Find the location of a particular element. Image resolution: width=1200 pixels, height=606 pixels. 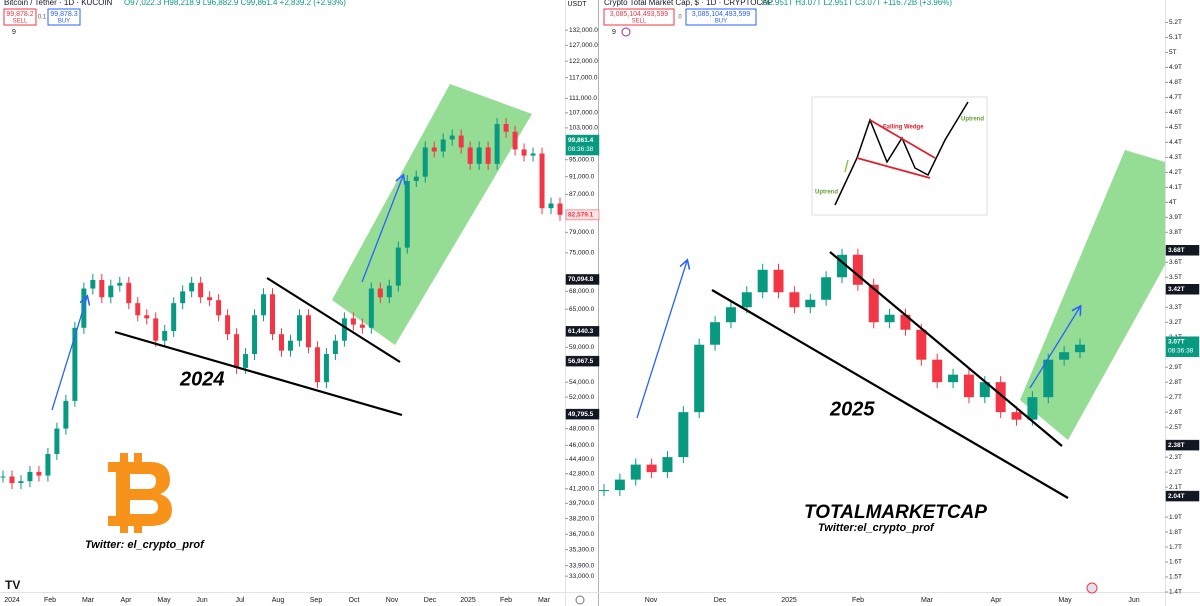

sell-label: SELL is located at coordinates (20, 22).